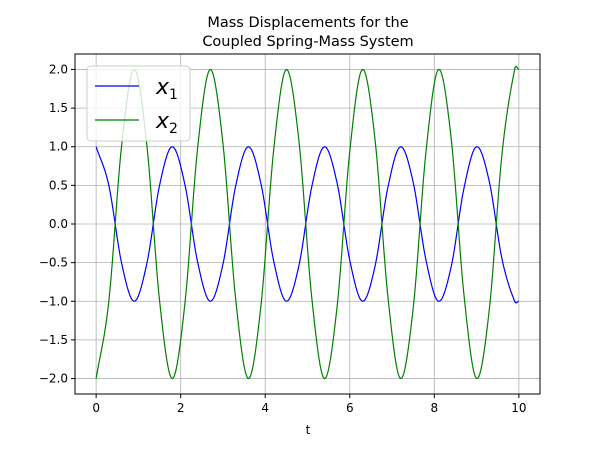  What do you see at coordinates (173, 95) in the screenshot?
I see `legend-label-subscript: 1` at bounding box center [173, 95].